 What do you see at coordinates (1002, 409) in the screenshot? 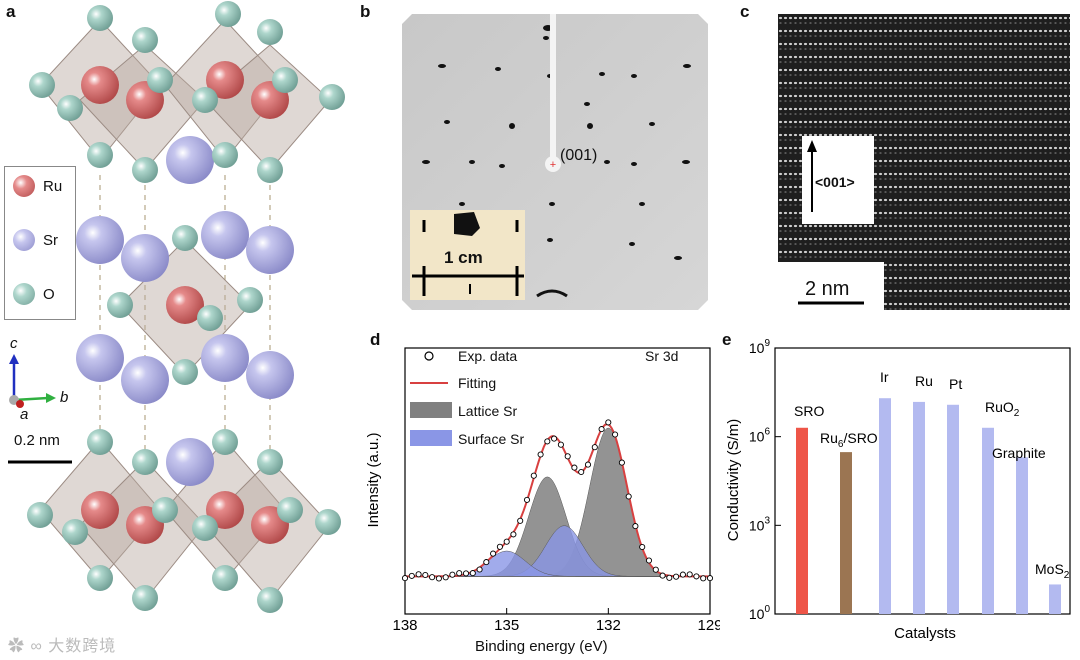
I see `bar-label: RuO2` at bounding box center [1002, 409].